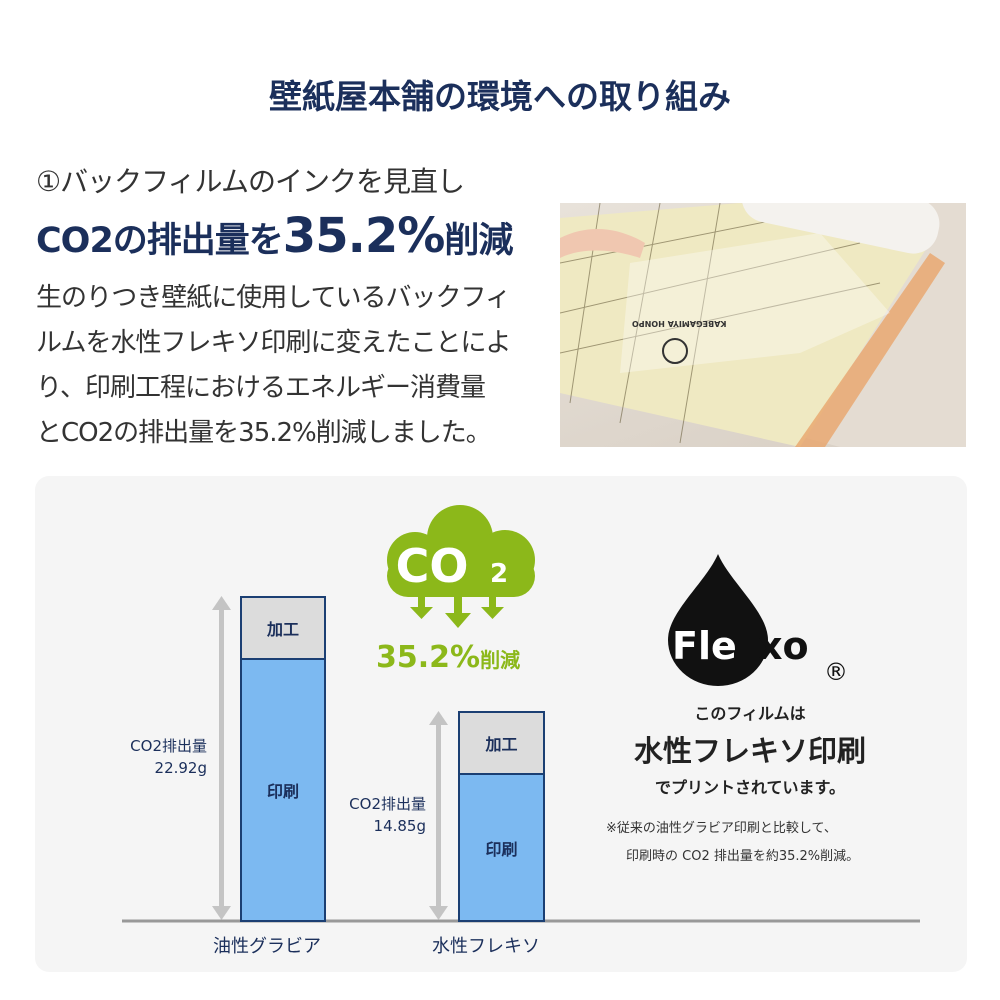  What do you see at coordinates (500, 96) in the screenshot?
I see `page-title: 壁紙屋本舗の環境への取り組み` at bounding box center [500, 96].